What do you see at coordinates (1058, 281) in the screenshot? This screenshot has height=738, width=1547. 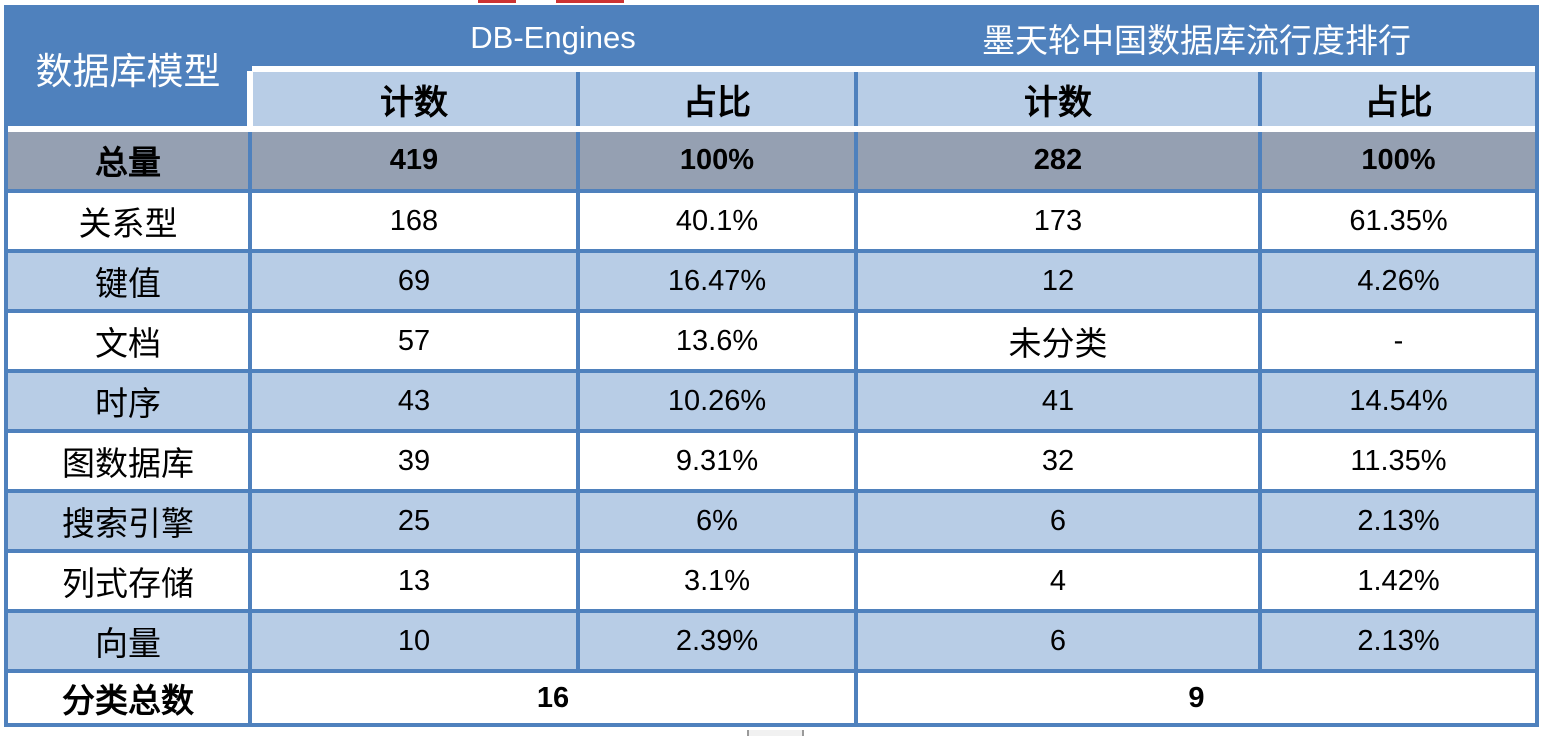 I see `cell-value: 12` at bounding box center [1058, 281].